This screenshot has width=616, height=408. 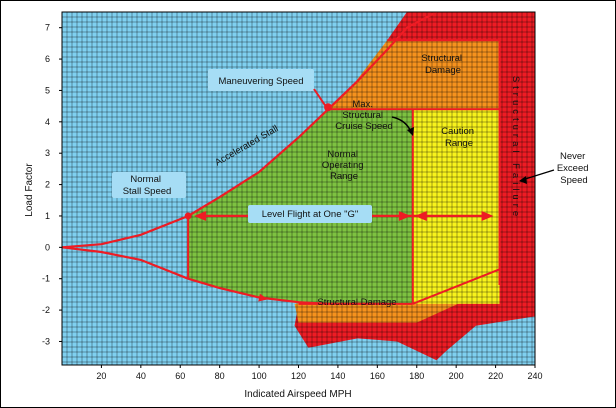 I want to click on maneuvering-speed-label: Maneuvering Speed, so click(x=260, y=81).